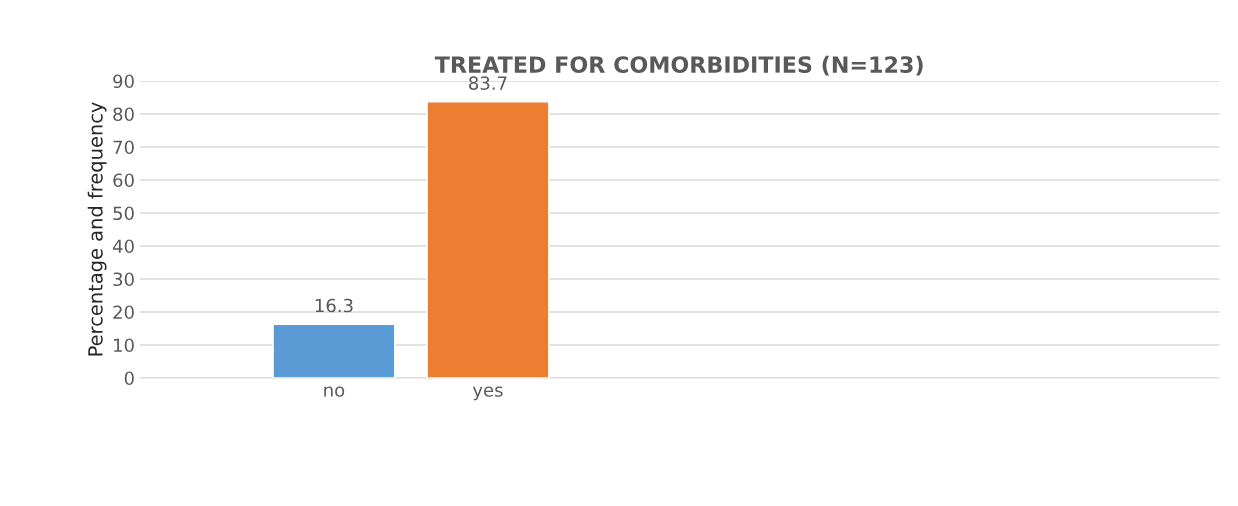 Image resolution: width=1238 pixels, height=506 pixels. Describe the element at coordinates (123, 147) in the screenshot. I see `y-tick-label: 70` at that location.